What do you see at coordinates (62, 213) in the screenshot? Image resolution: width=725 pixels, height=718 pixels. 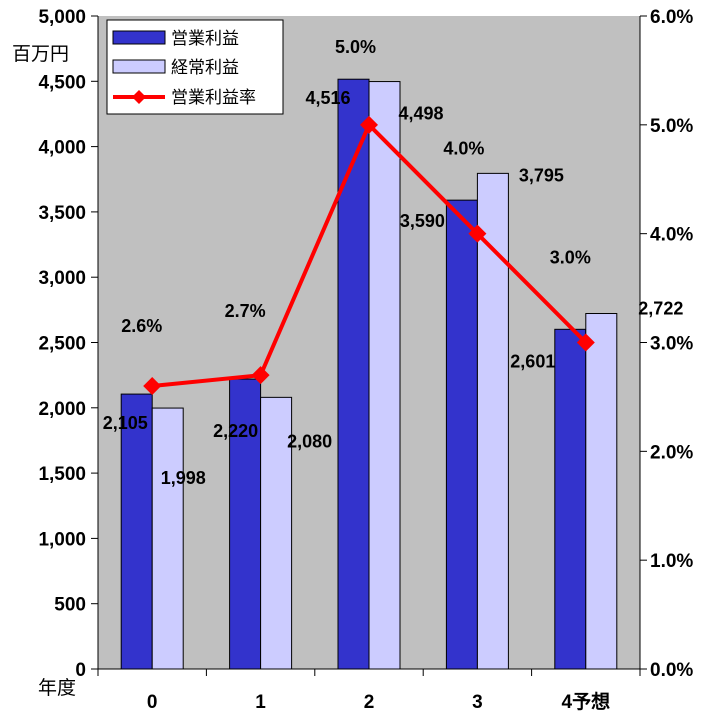 I see `left-tick-label-7: 3,500` at bounding box center [62, 213].